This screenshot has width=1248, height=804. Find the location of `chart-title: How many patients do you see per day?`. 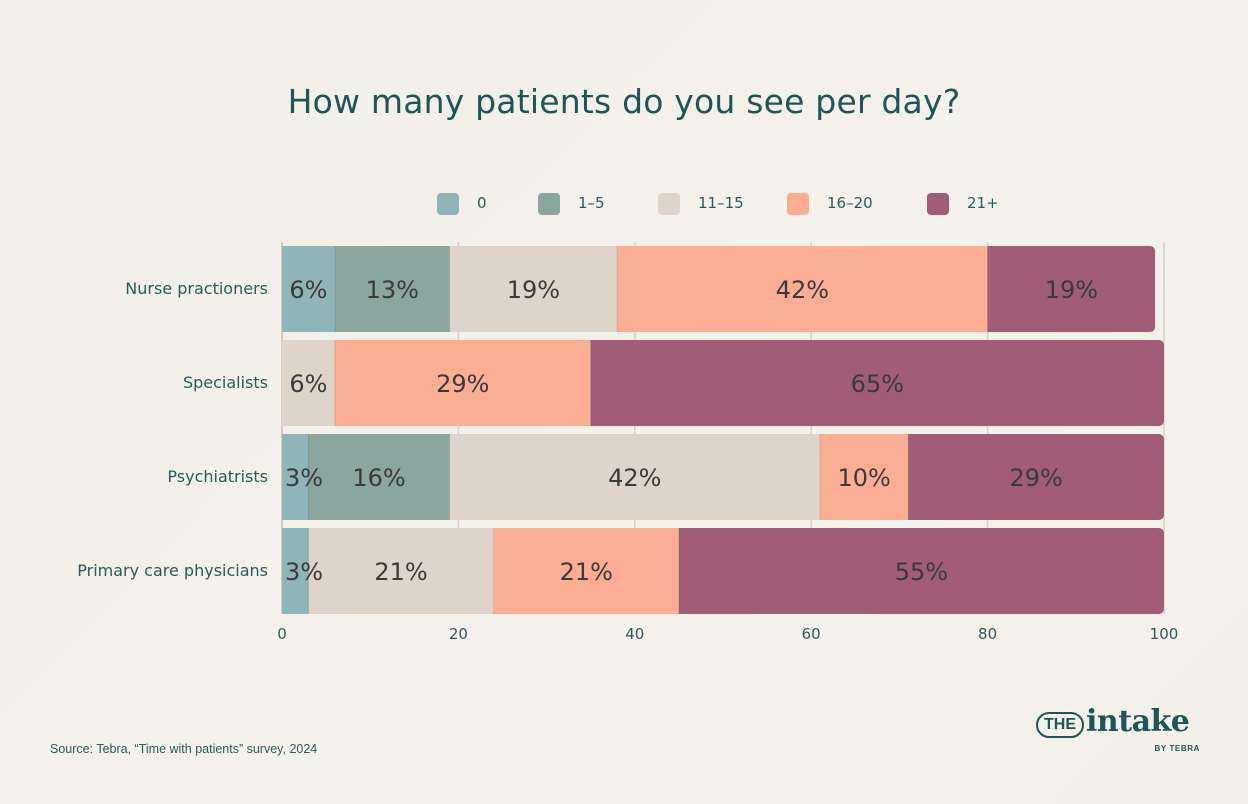

chart-title: How many patients do you see per day? is located at coordinates (624, 101).